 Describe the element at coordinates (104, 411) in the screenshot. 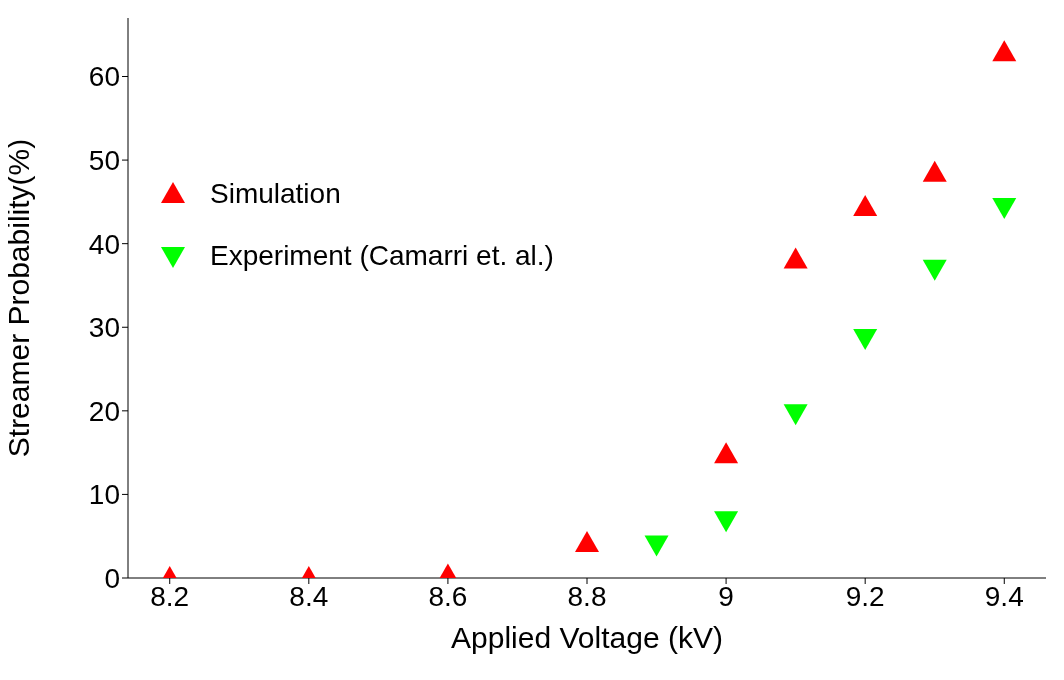

I see `y-tick-label: 20` at that location.